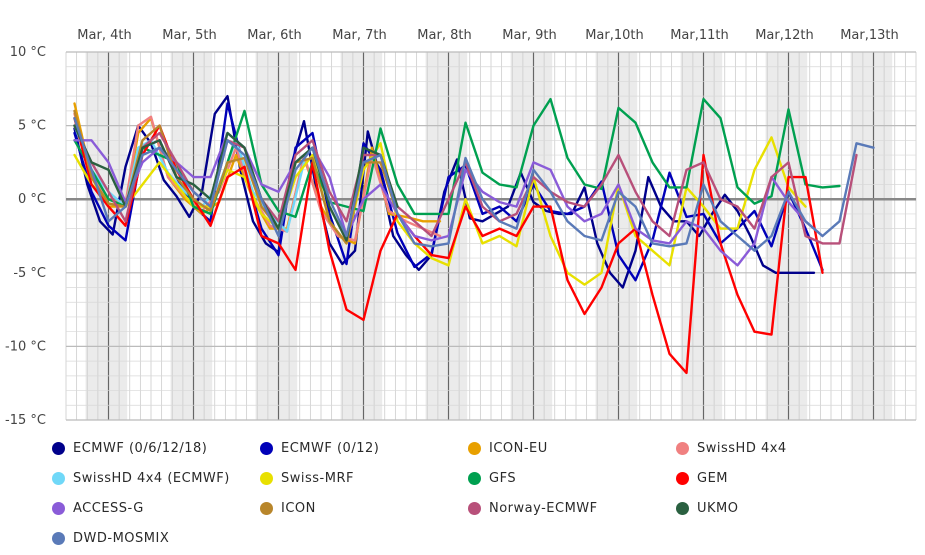 Image resolution: width=925 pixels, height=555 pixels. What do you see at coordinates (330, 448) in the screenshot?
I see `legend-label: ECMWF (0/12)` at bounding box center [330, 448].